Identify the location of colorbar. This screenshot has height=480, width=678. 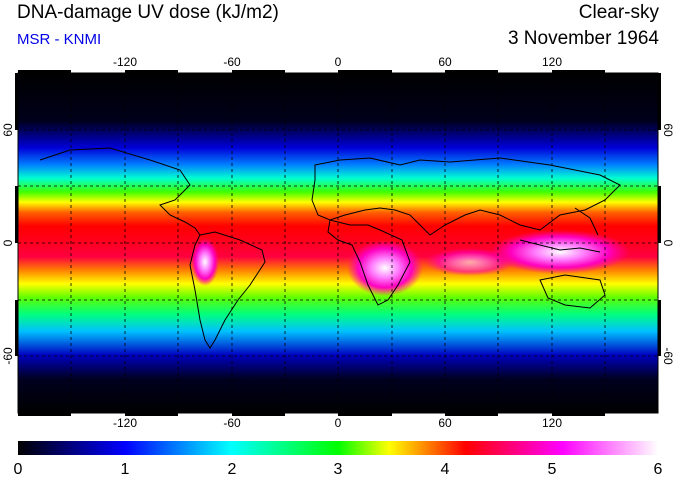
(338, 448).